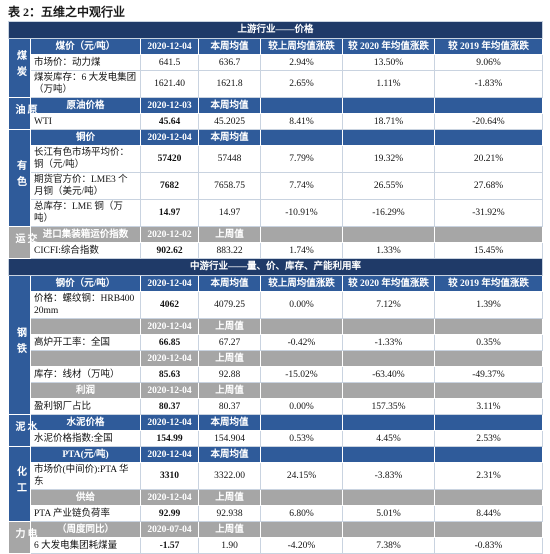  Describe the element at coordinates (85, 137) in the screenshot. I see `sub-header-label: 铜价` at that location.